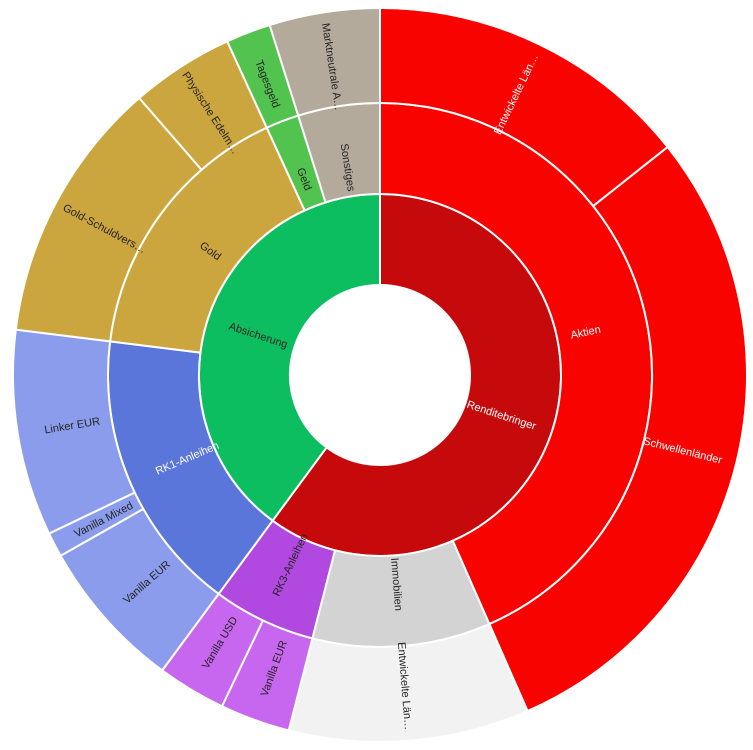 The width and height of the screenshot is (753, 750). What do you see at coordinates (324, 62) in the screenshot?
I see `sunburst-segment-marktneutrale-a` at bounding box center [324, 62].